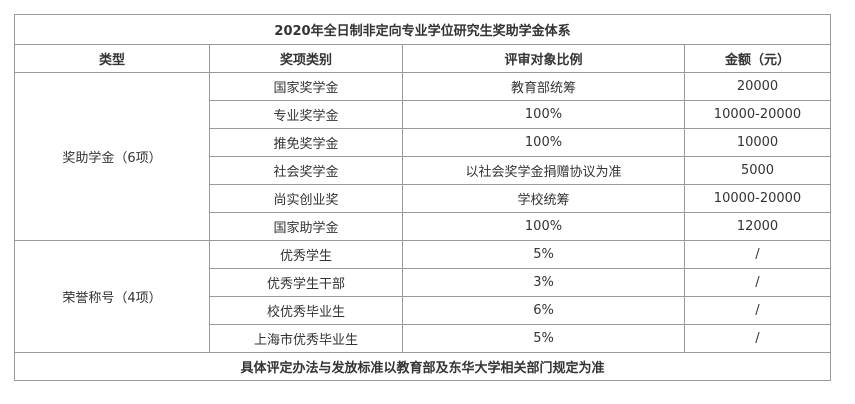 The height and width of the screenshot is (404, 855). What do you see at coordinates (112, 58) in the screenshot?
I see `column-header-type: 类型` at bounding box center [112, 58].